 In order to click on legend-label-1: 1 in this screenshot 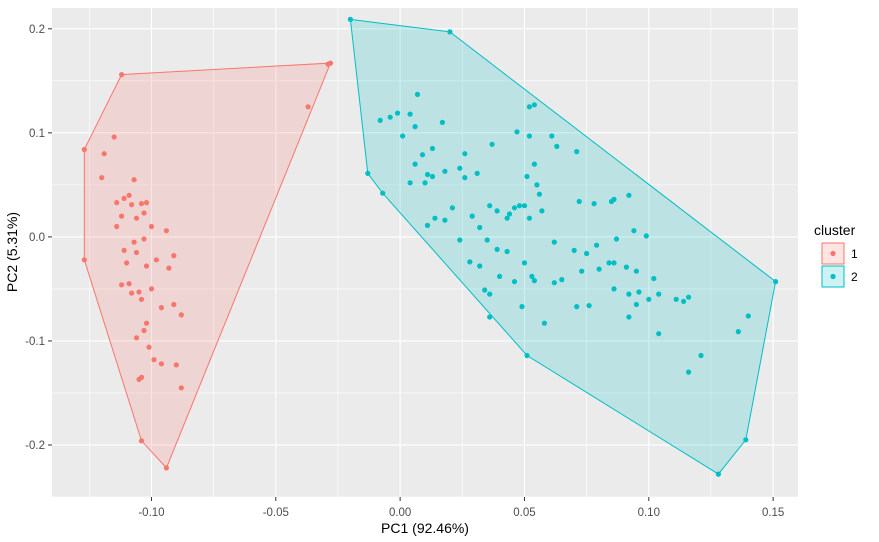, I will do `click(854, 254)`.